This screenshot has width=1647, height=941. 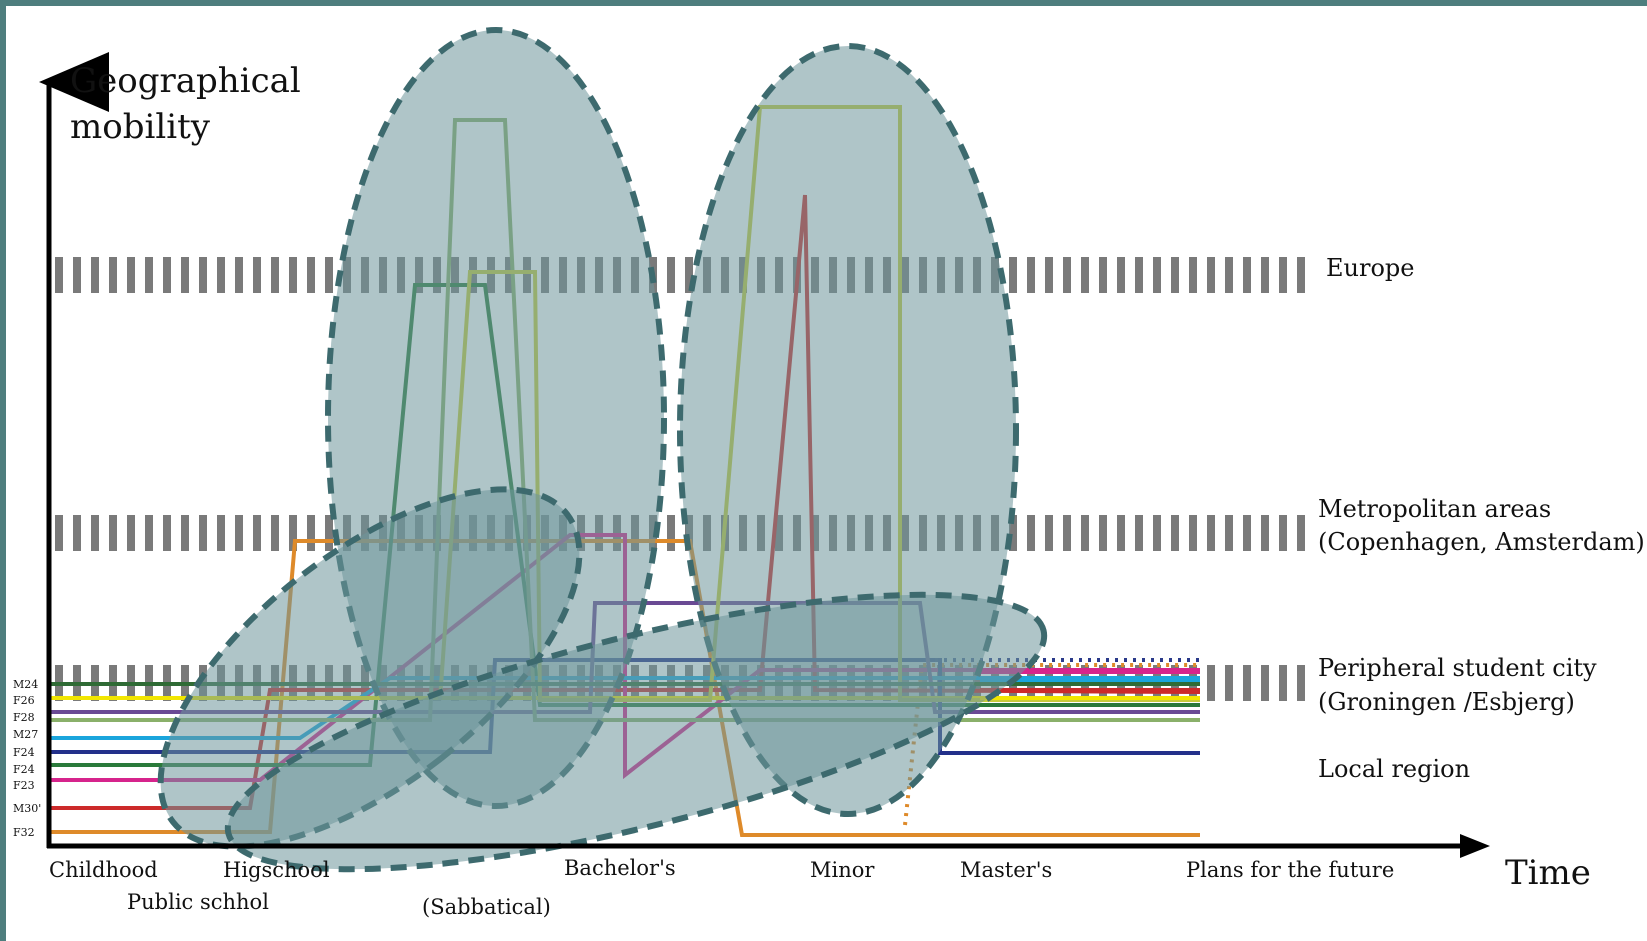 I want to click on ellipse-peripheral-move, so click(x=636, y=732).